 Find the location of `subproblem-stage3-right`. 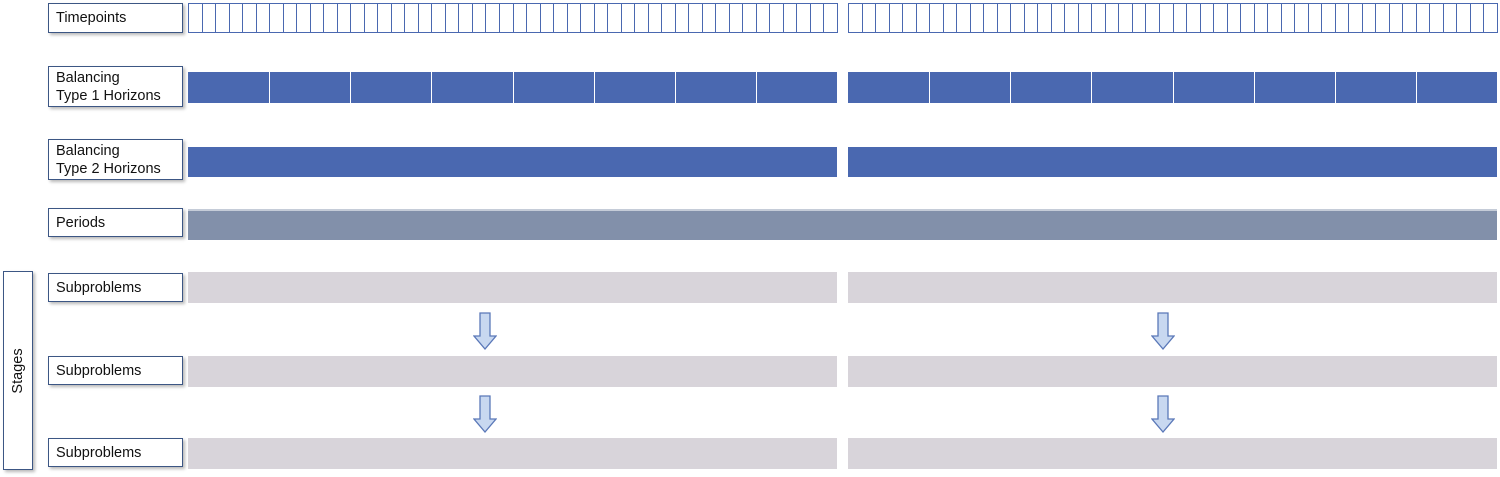

subproblem-stage3-right is located at coordinates (1172, 453).